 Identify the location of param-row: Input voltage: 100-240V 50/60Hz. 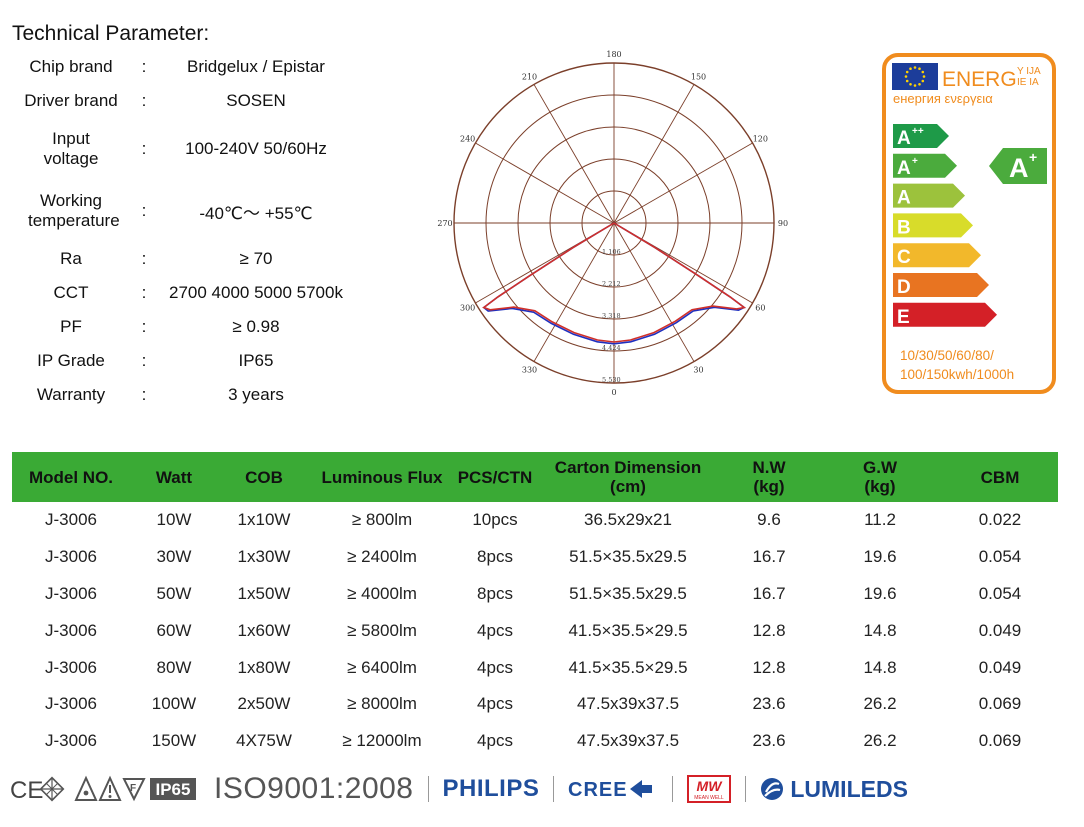
(185, 149).